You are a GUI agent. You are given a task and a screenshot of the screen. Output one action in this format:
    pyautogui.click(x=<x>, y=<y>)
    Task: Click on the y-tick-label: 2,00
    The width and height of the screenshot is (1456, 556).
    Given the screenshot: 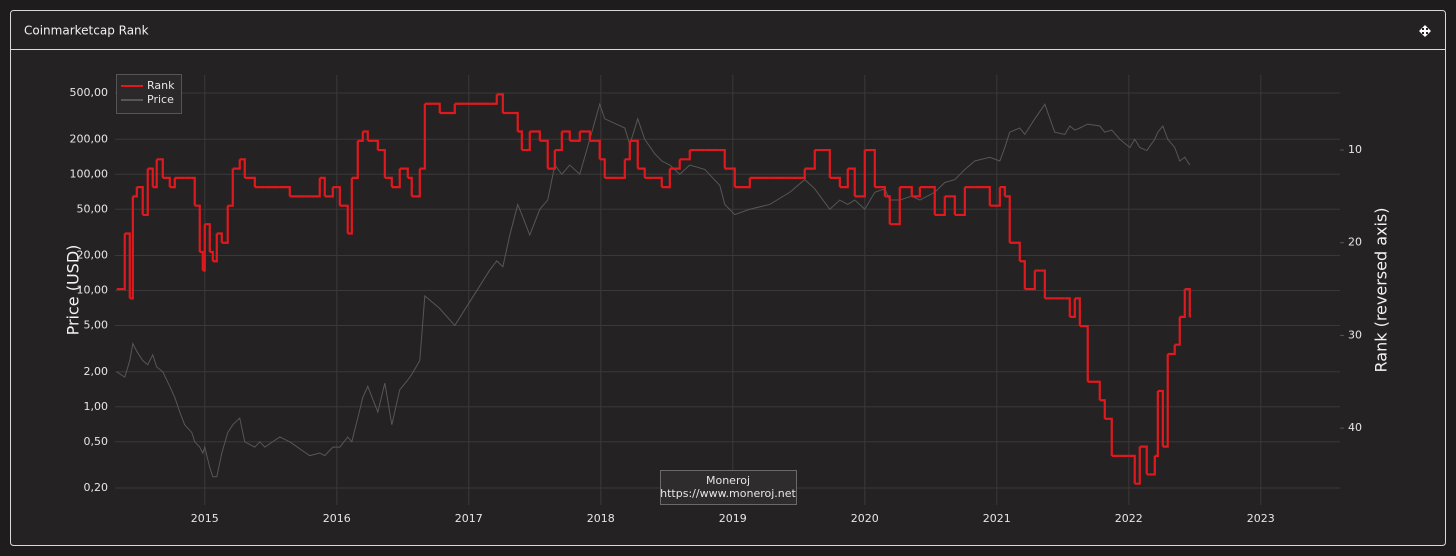 What is the action you would take?
    pyautogui.click(x=96, y=371)
    